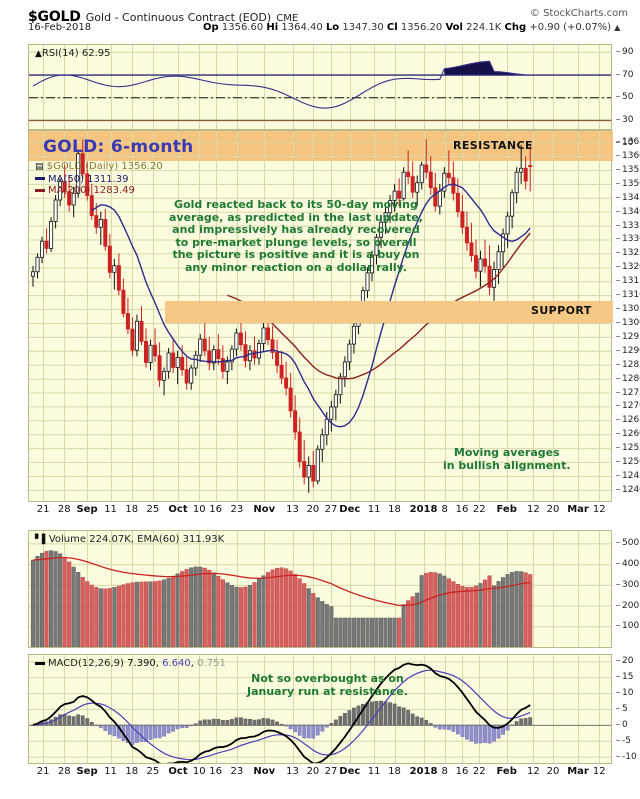 The image size is (640, 799). What do you see at coordinates (73, 54) in the screenshot?
I see `rsi-legend: ▲RSI(14) 62.95` at bounding box center [73, 54].